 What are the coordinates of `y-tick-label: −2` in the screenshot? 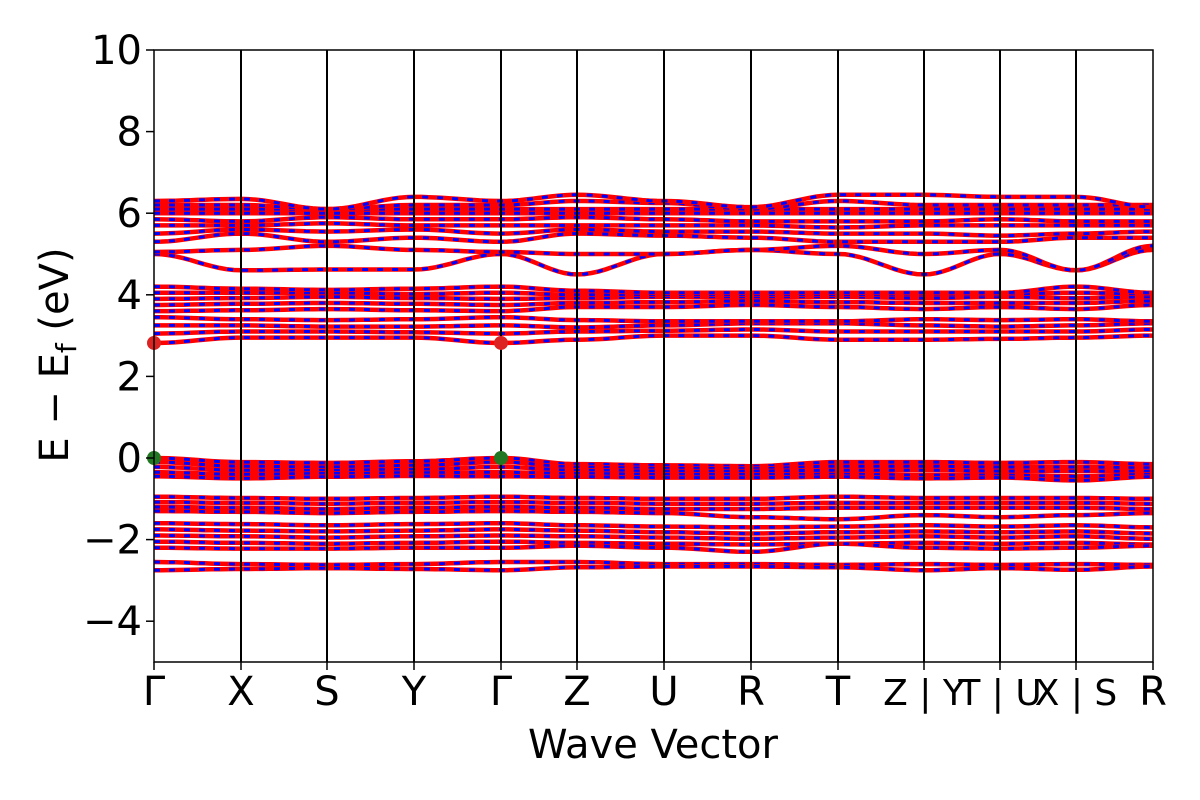 It's located at (112, 541).